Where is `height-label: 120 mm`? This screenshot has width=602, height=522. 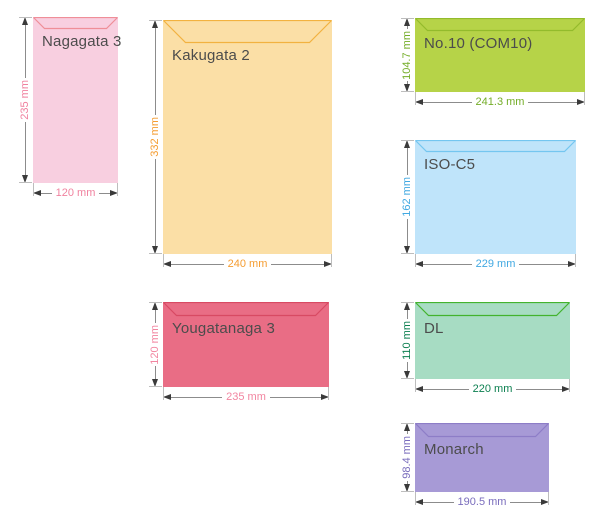 height-label: 120 mm is located at coordinates (154, 344).